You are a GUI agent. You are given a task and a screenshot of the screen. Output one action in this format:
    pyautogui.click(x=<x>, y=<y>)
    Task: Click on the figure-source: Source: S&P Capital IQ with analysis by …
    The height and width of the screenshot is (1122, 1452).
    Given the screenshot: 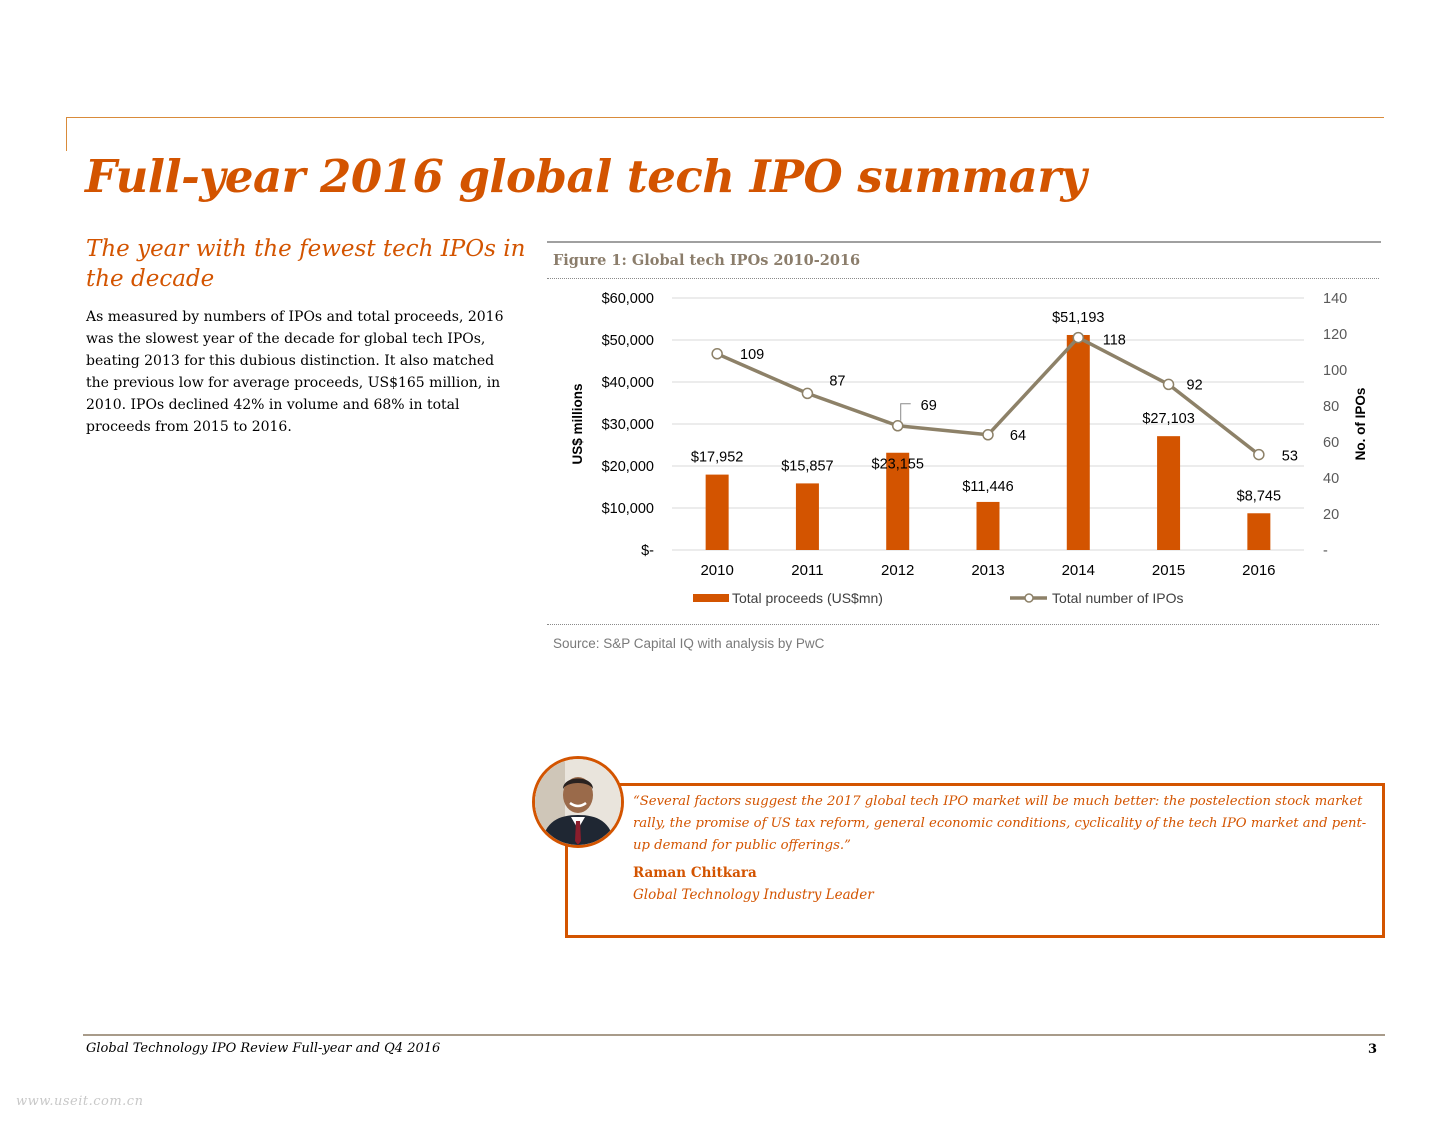 What is the action you would take?
    pyautogui.click(x=689, y=643)
    